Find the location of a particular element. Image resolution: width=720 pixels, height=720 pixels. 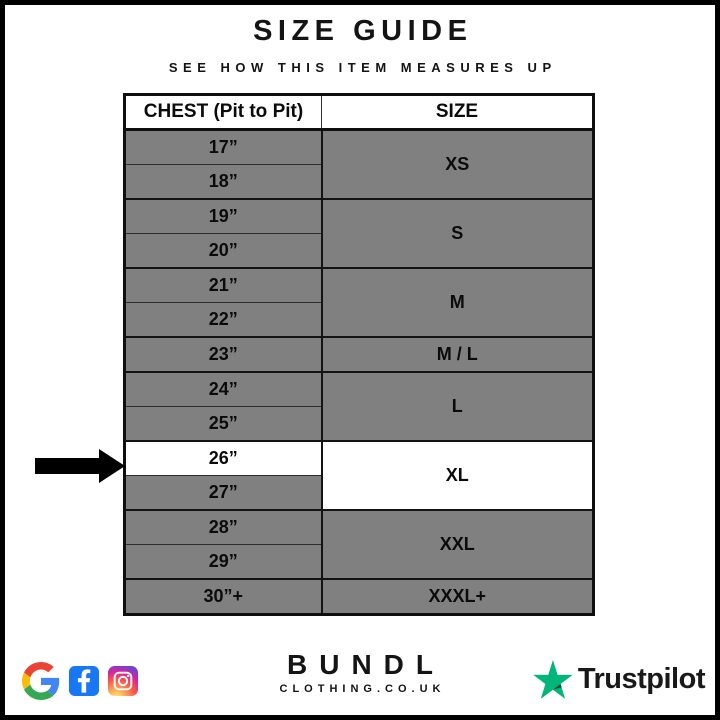

table-row: 28” XXL is located at coordinates (359, 544).